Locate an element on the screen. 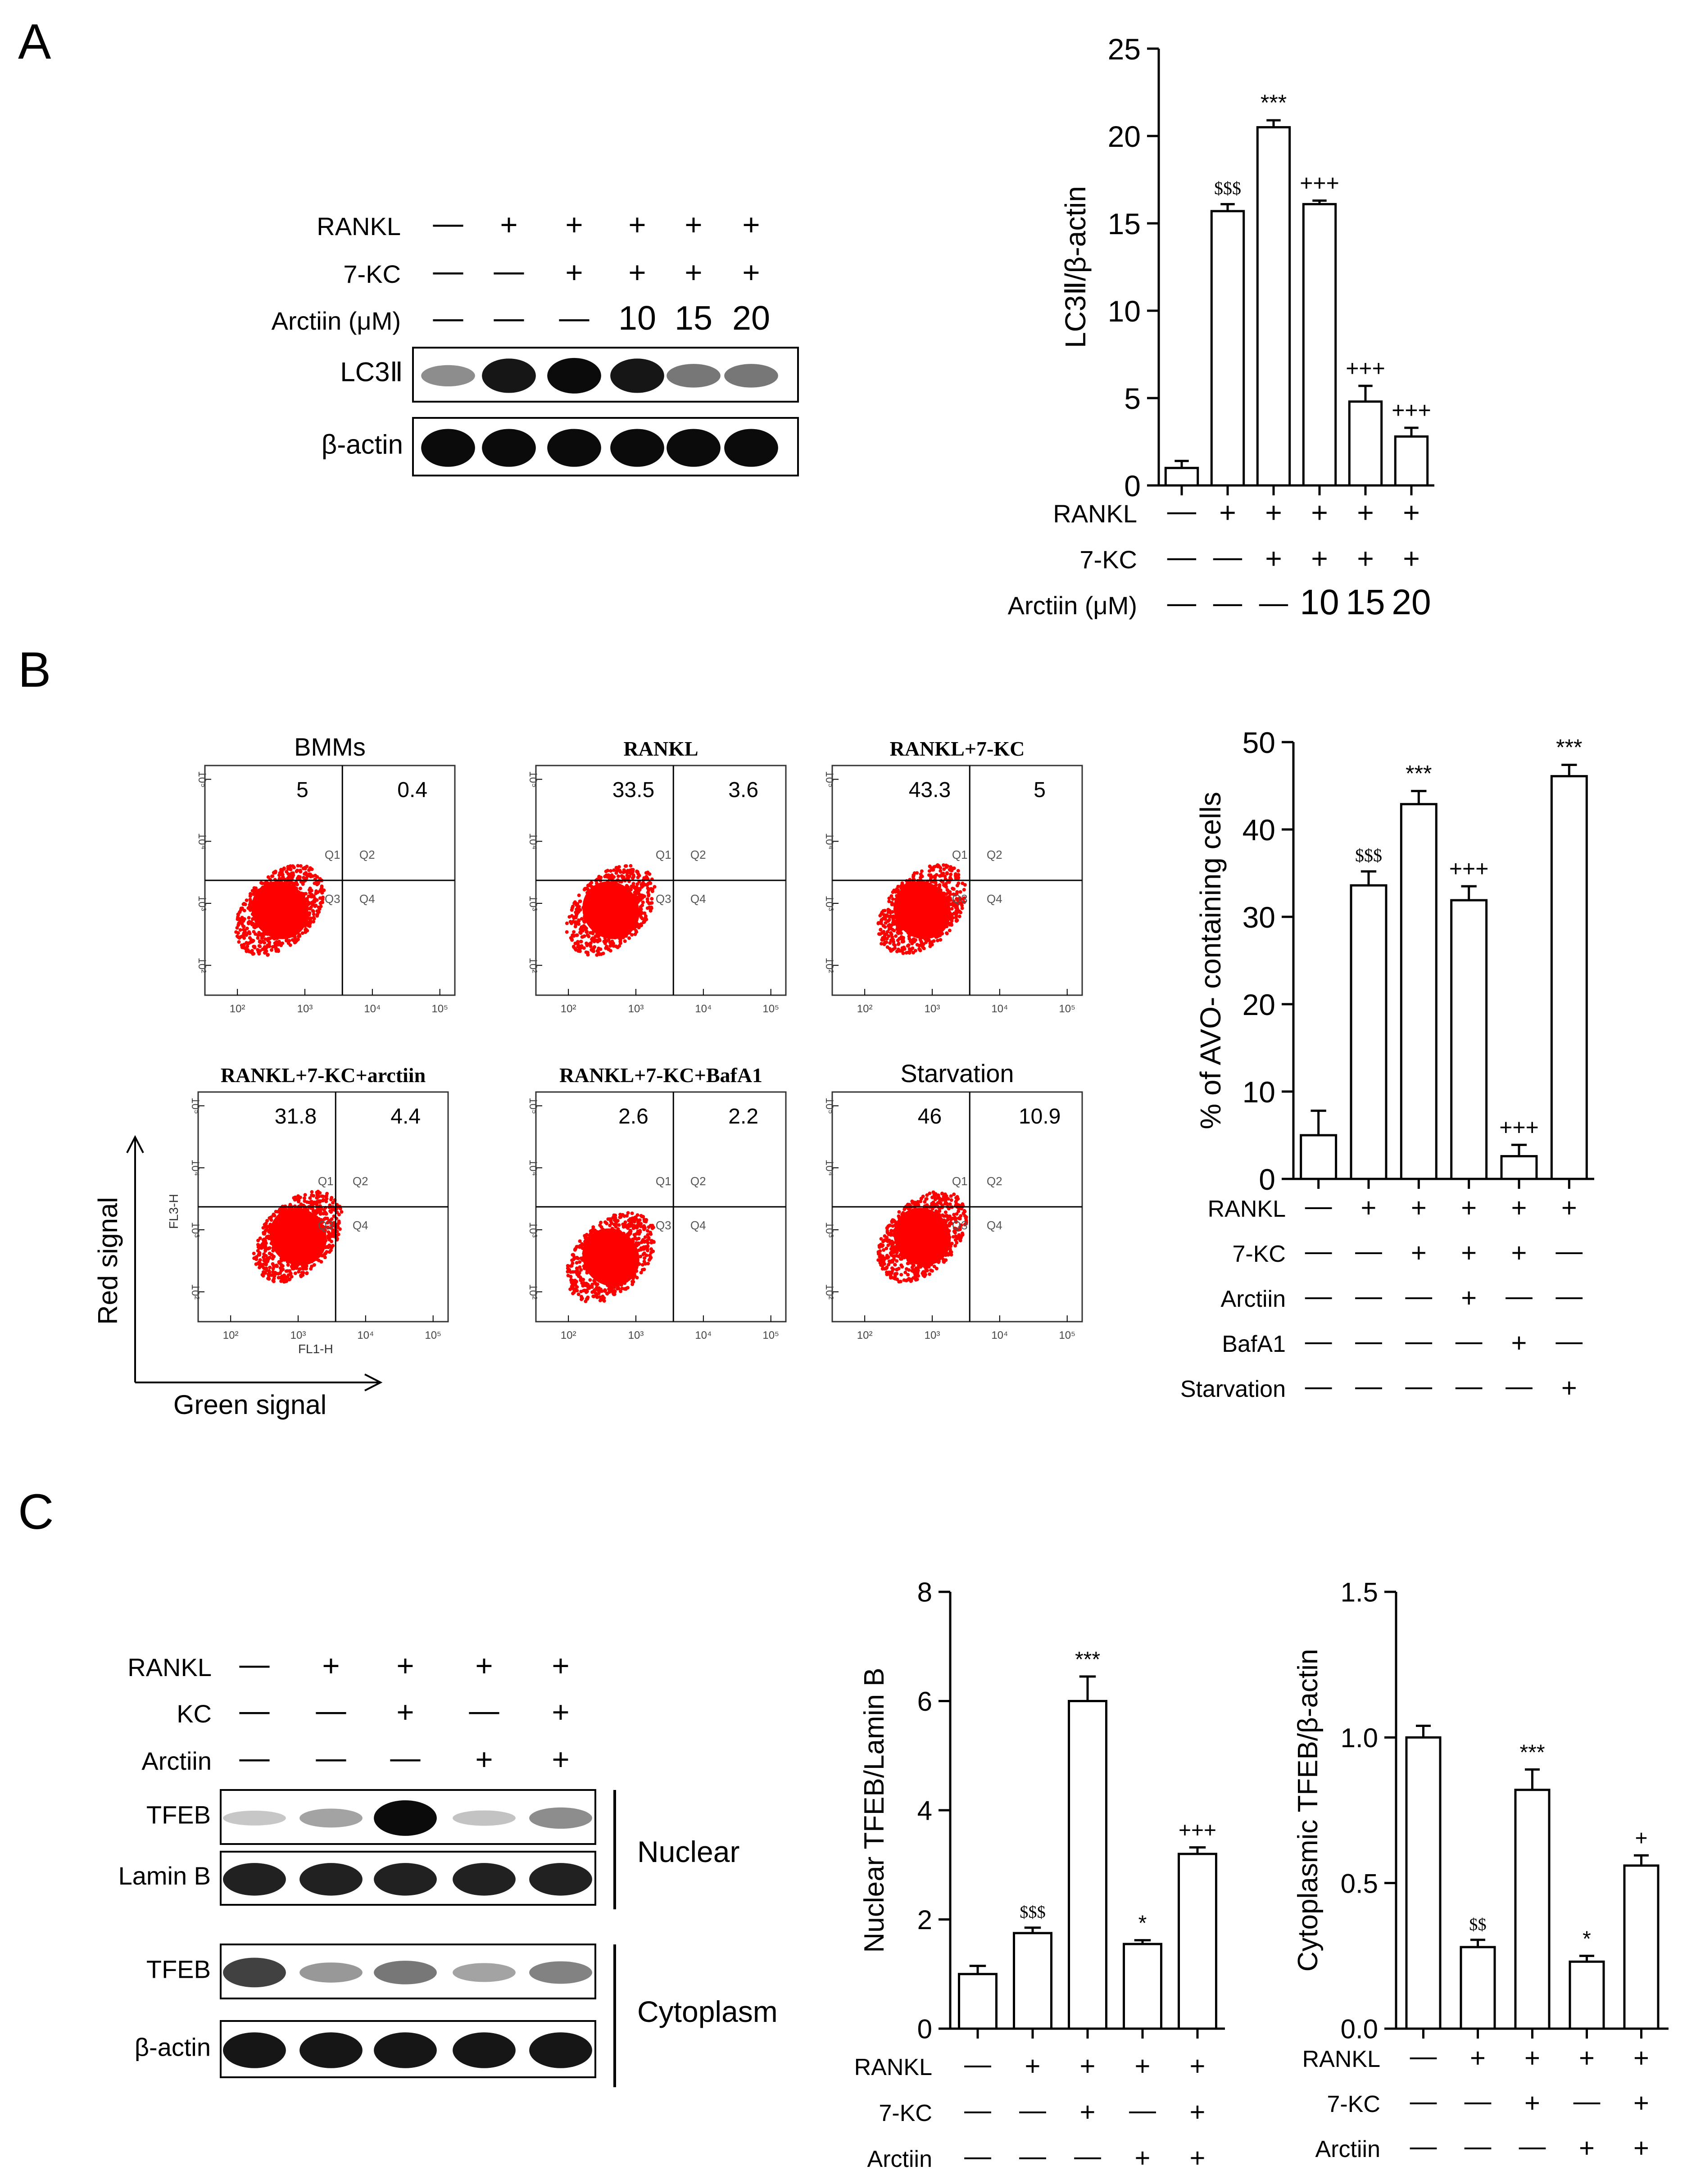  facs-tick-label: 10⁵ is located at coordinates (533, 779).